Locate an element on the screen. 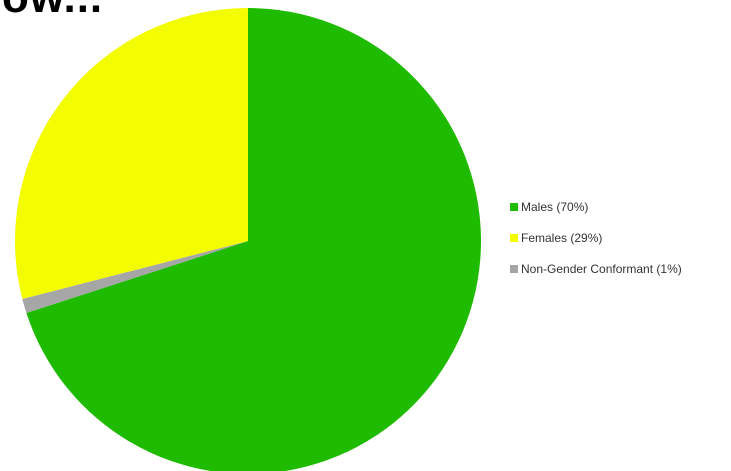 This screenshot has height=471, width=731. legend-item-females: Females (29%) is located at coordinates (596, 238).